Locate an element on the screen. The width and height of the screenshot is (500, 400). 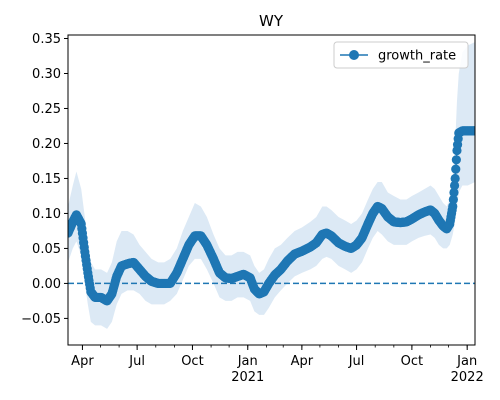
x-tick-year-label: 2021 is located at coordinates (247, 377).